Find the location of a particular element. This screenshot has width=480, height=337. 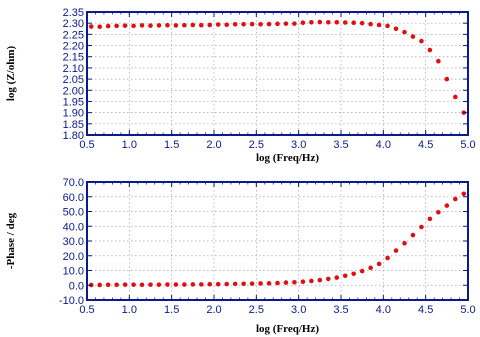

phase-y-axis-title: -Phase / deg is located at coordinates (11, 240).